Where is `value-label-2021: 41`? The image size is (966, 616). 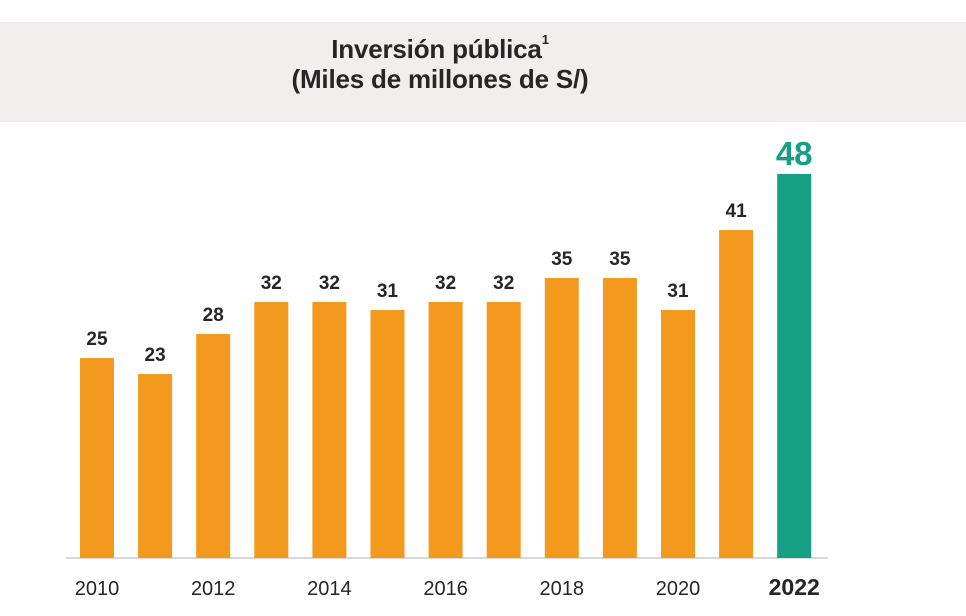
value-label-2021: 41 is located at coordinates (737, 211).